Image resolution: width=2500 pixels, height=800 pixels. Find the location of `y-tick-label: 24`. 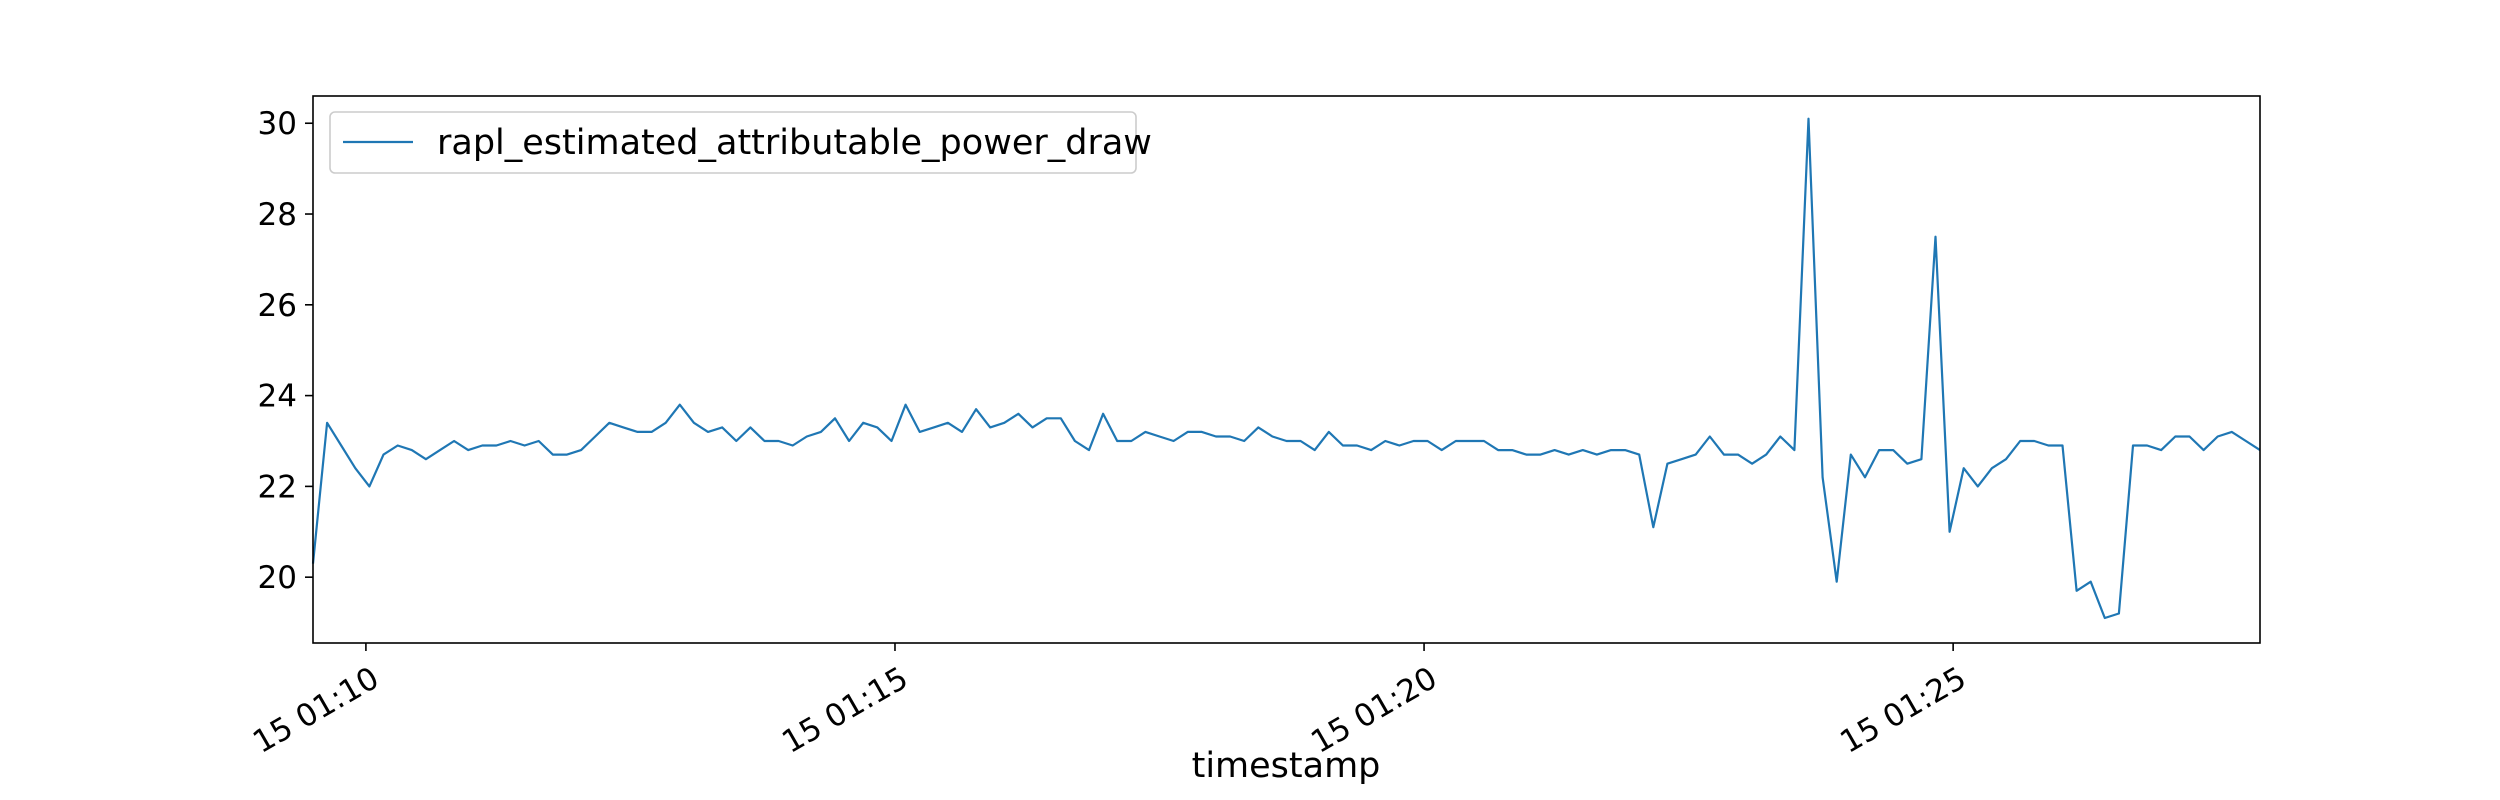

y-tick-label: 24 is located at coordinates (277, 397).